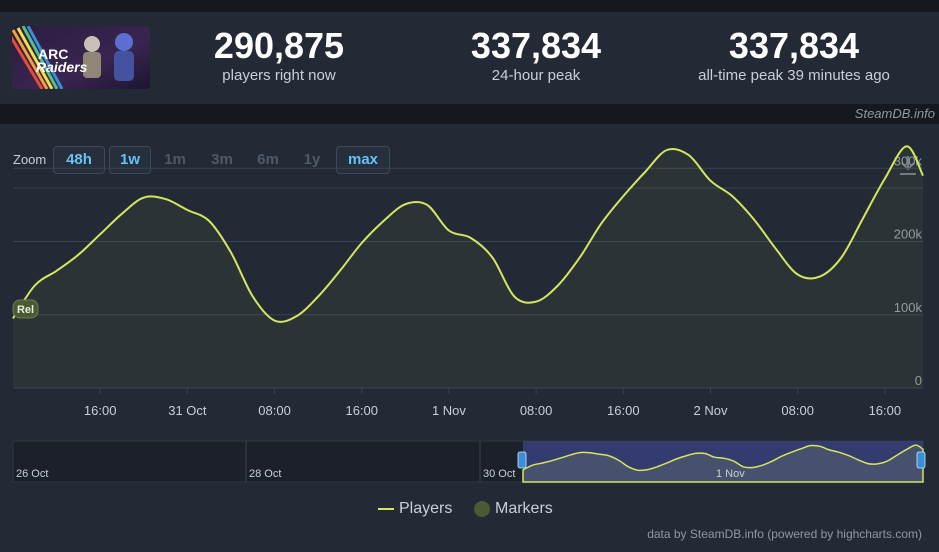 This screenshot has height=552, width=939. What do you see at coordinates (469, 6) in the screenshot?
I see `top-bar` at bounding box center [469, 6].